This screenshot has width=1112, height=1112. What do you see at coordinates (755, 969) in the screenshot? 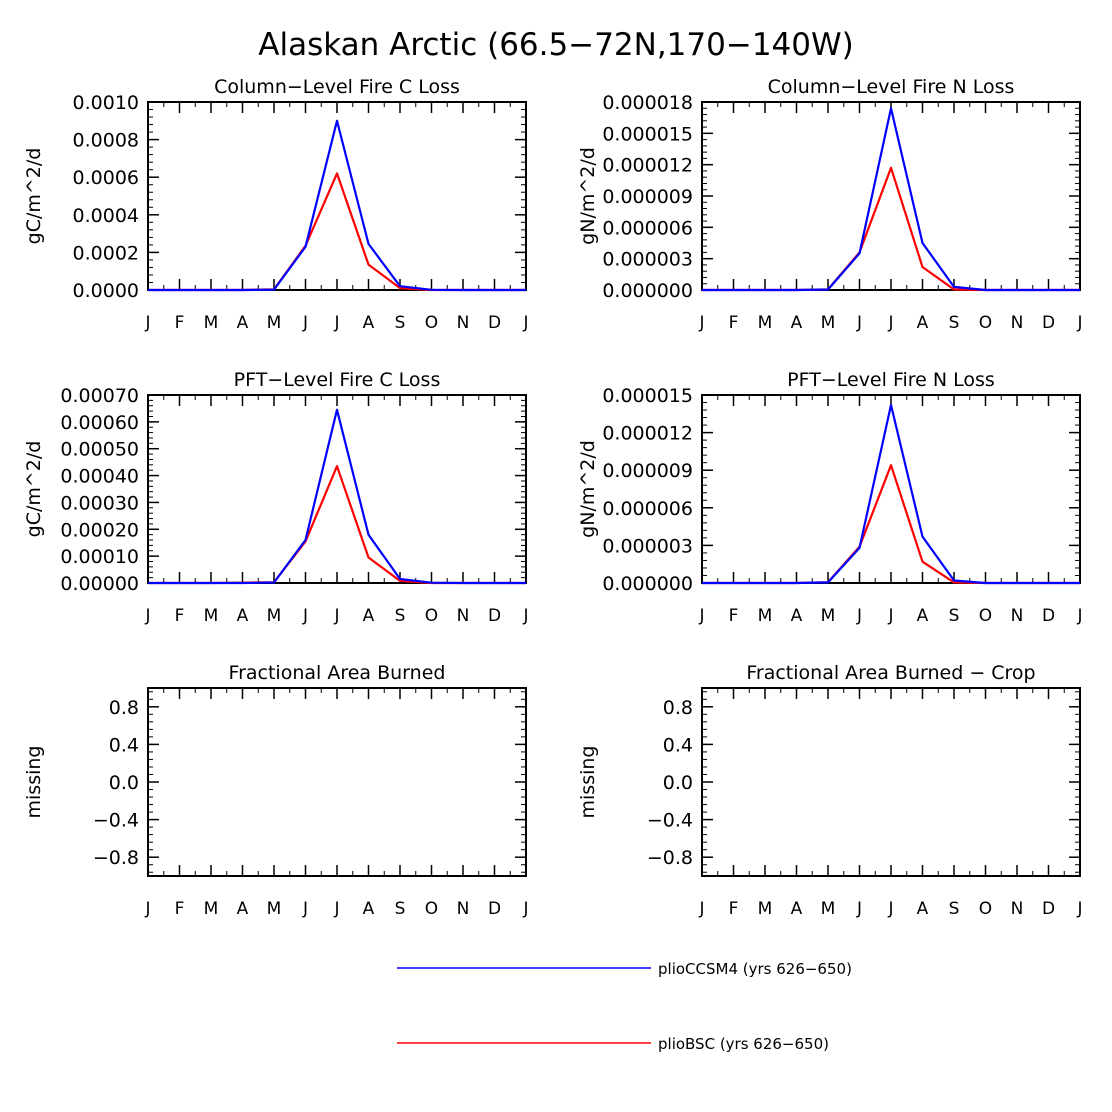
I see `legend-label: plioCCSM4 (yrs 626−650)` at bounding box center [755, 969].